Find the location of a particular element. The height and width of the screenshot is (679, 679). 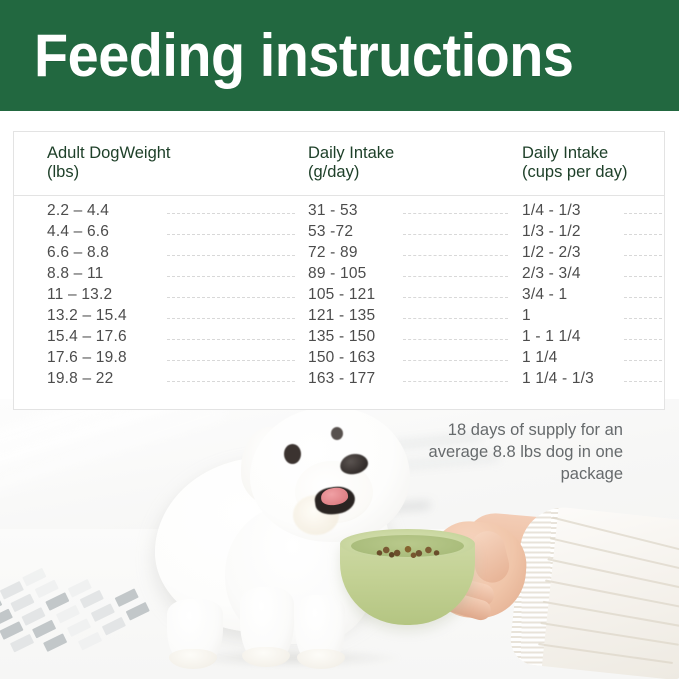

cell-grams: 135 - 150 is located at coordinates (342, 336).